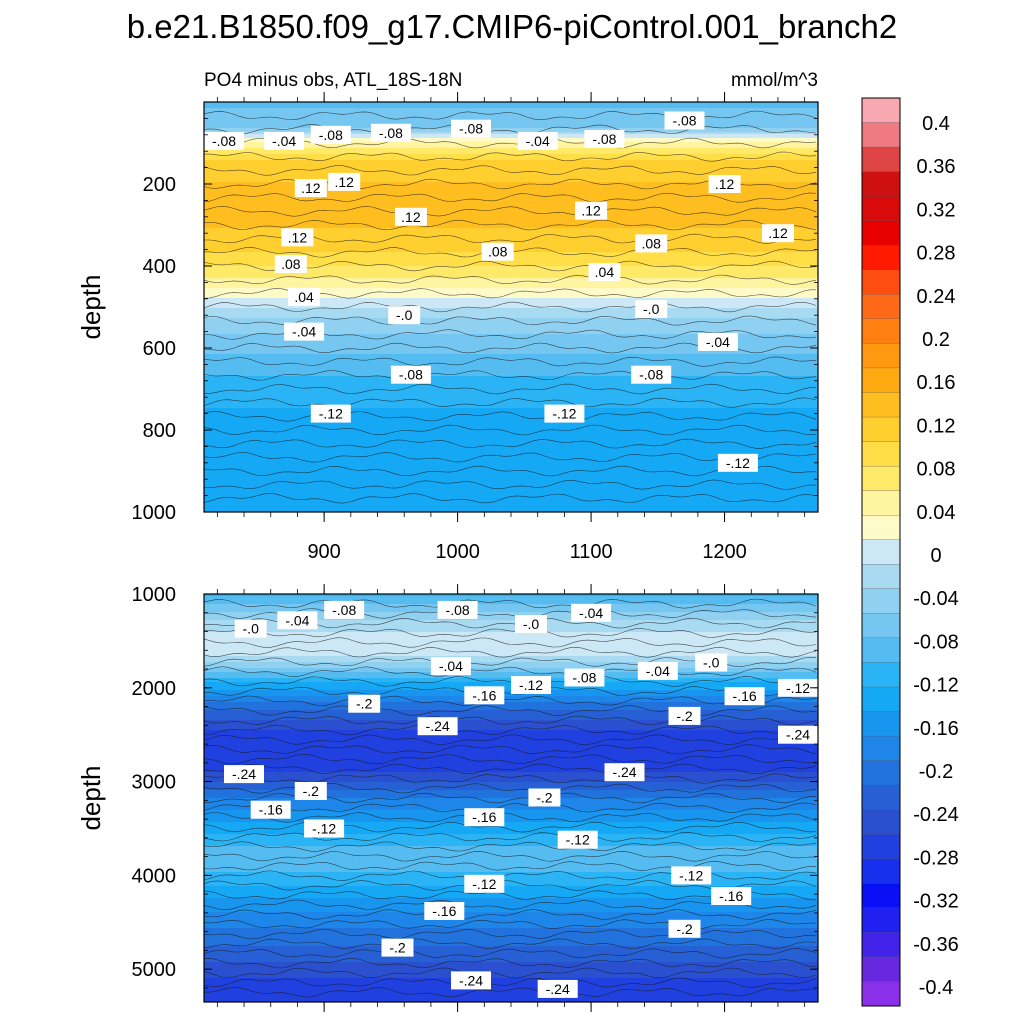 This screenshot has width=1024, height=1024. I want to click on colorbar-label: -0.36, so click(936, 945).